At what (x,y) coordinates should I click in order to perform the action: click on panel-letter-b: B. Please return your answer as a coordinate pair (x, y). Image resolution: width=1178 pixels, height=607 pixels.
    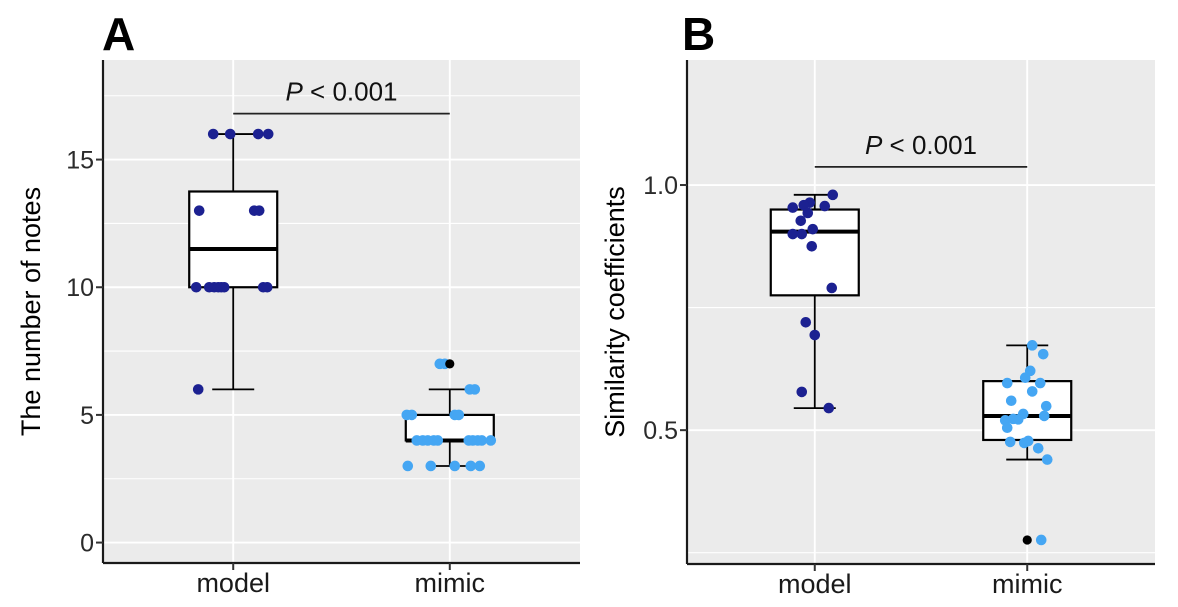
    Looking at the image, I should click on (698, 34).